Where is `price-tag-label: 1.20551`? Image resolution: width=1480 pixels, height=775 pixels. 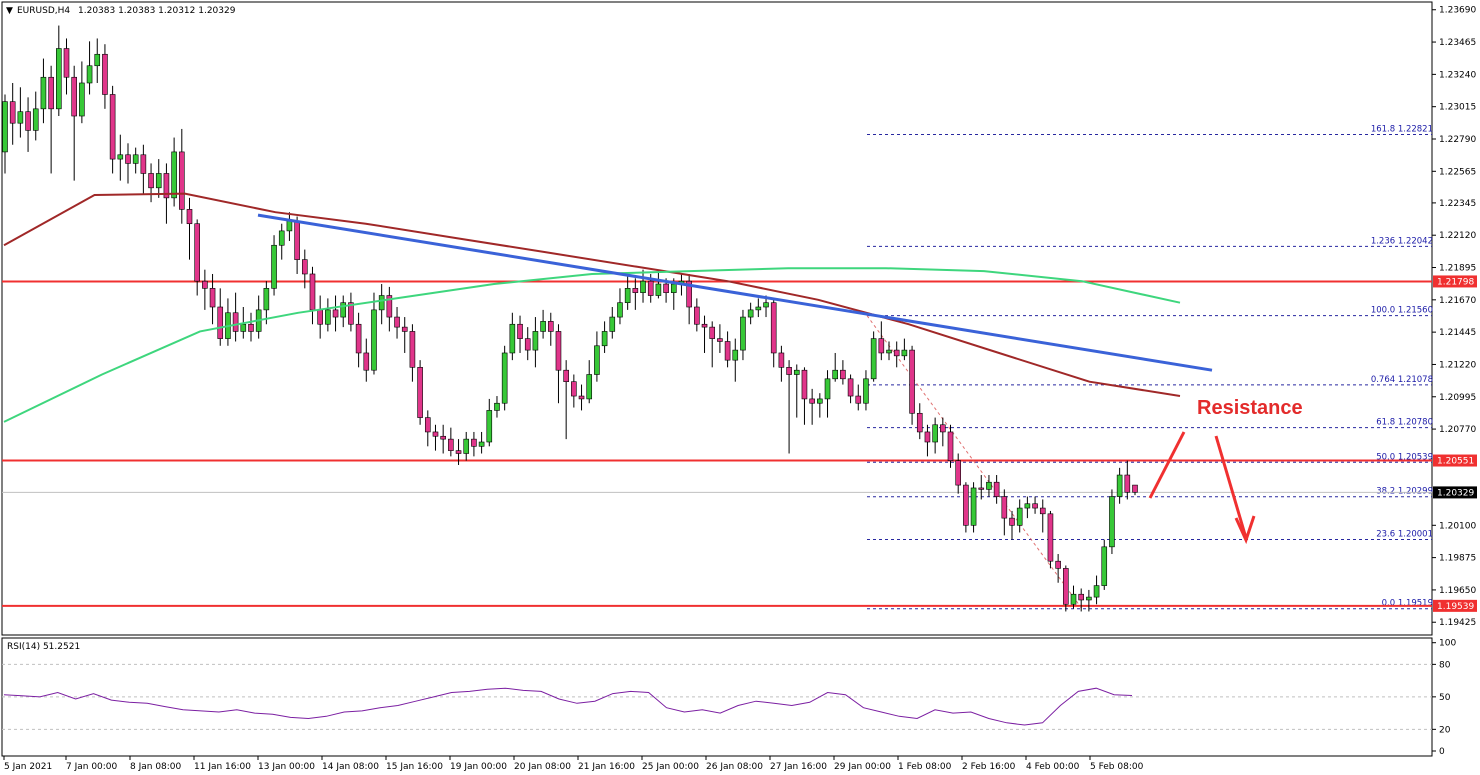 price-tag-label: 1.20551 is located at coordinates (1455, 462).